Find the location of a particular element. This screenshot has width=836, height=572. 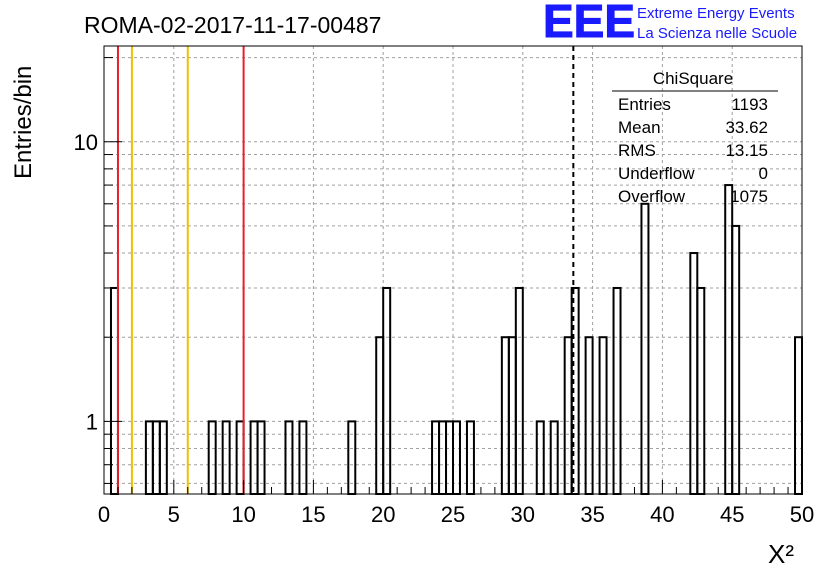

logo-line1: Extreme Energy Events is located at coordinates (716, 13).